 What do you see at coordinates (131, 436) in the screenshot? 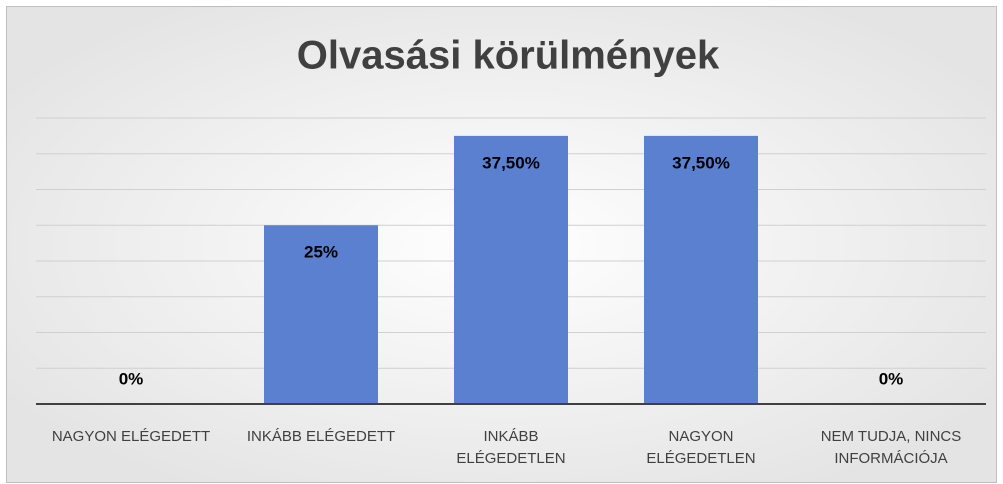
I see `x-tick-label: NAGYON ELÉGEDETT` at bounding box center [131, 436].